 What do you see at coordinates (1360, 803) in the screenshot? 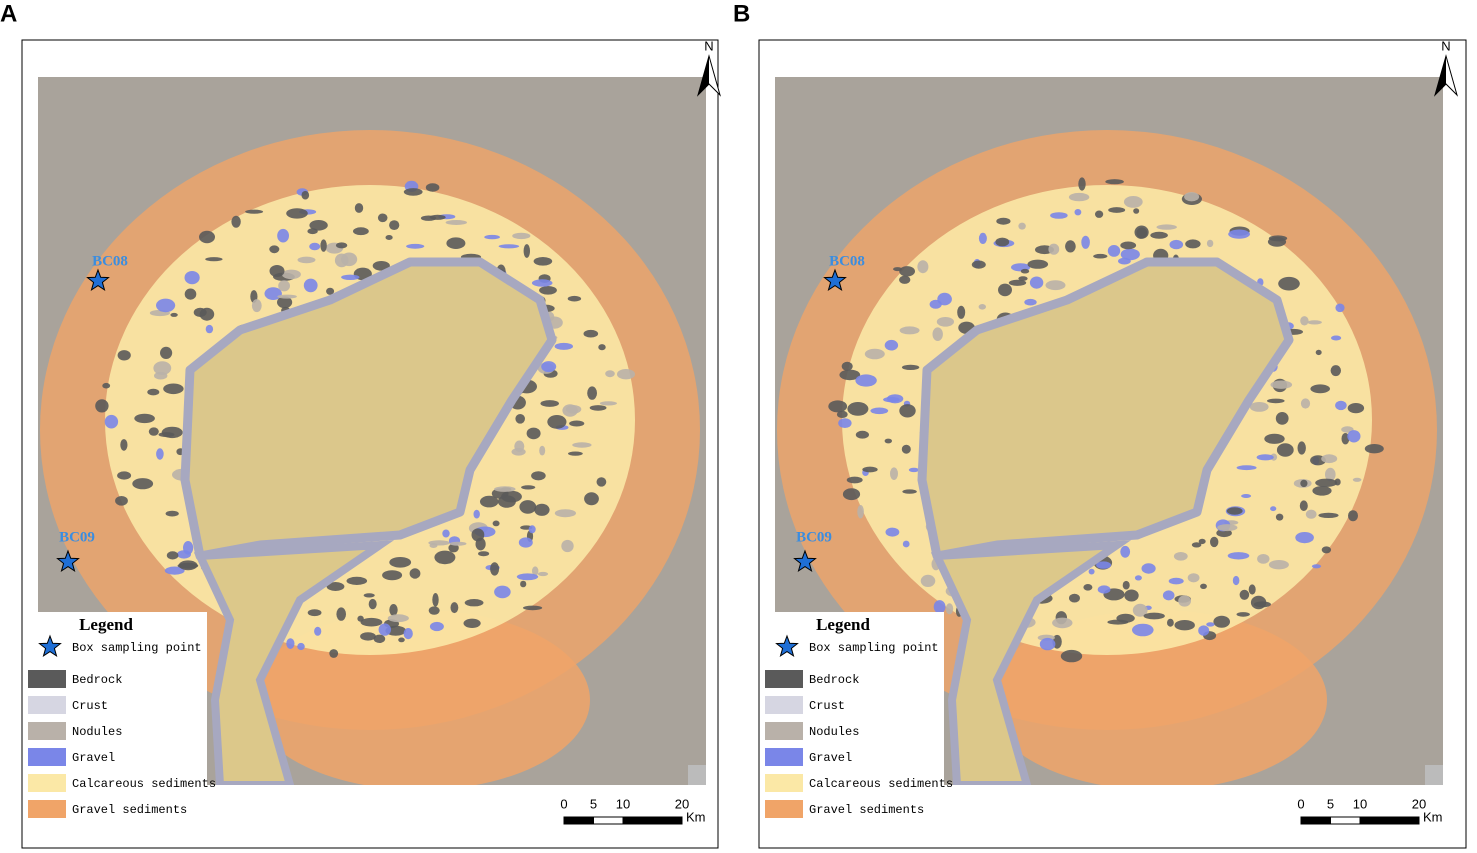
I see `scale-tick-label: 10` at bounding box center [1360, 803].